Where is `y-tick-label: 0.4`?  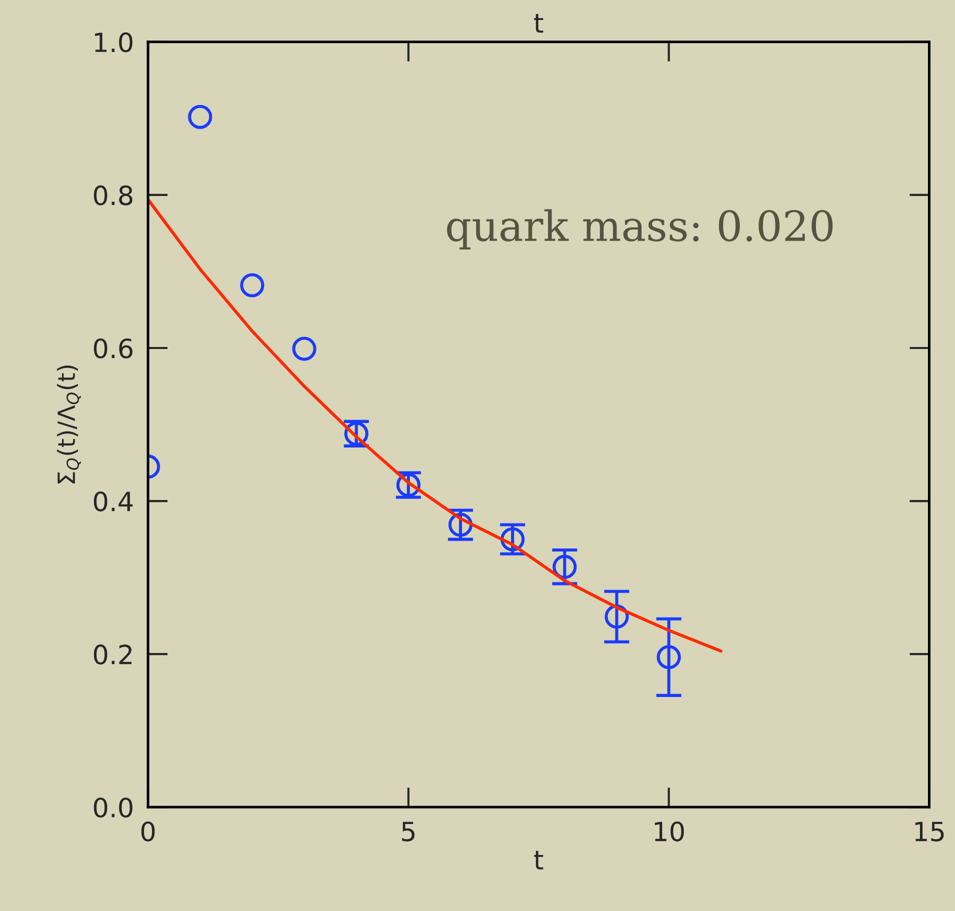 y-tick-label: 0.4 is located at coordinates (113, 501).